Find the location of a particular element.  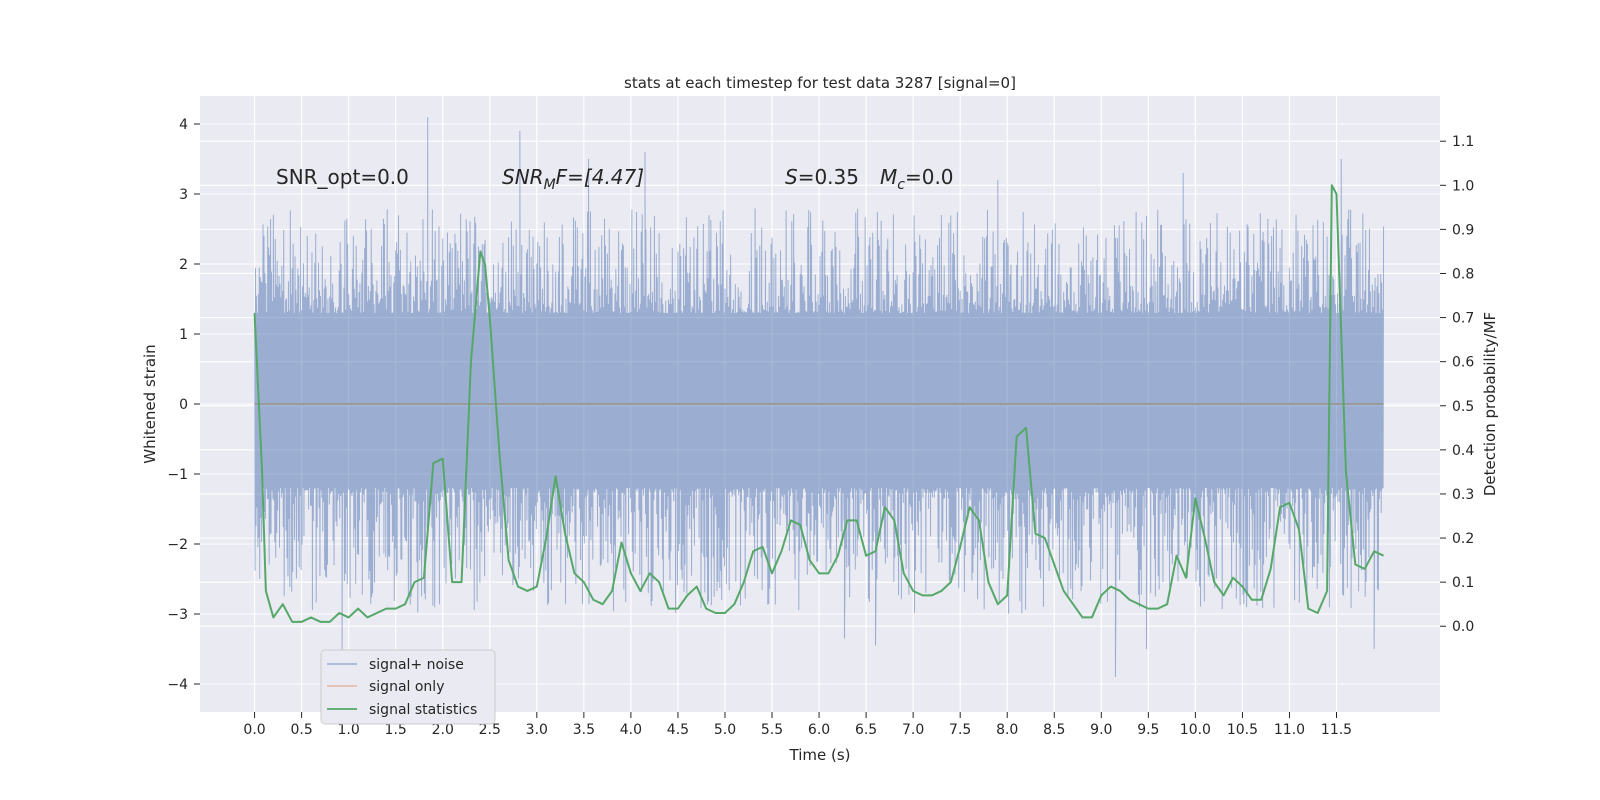

y2-tick-label: 0.5 is located at coordinates (1463, 407).